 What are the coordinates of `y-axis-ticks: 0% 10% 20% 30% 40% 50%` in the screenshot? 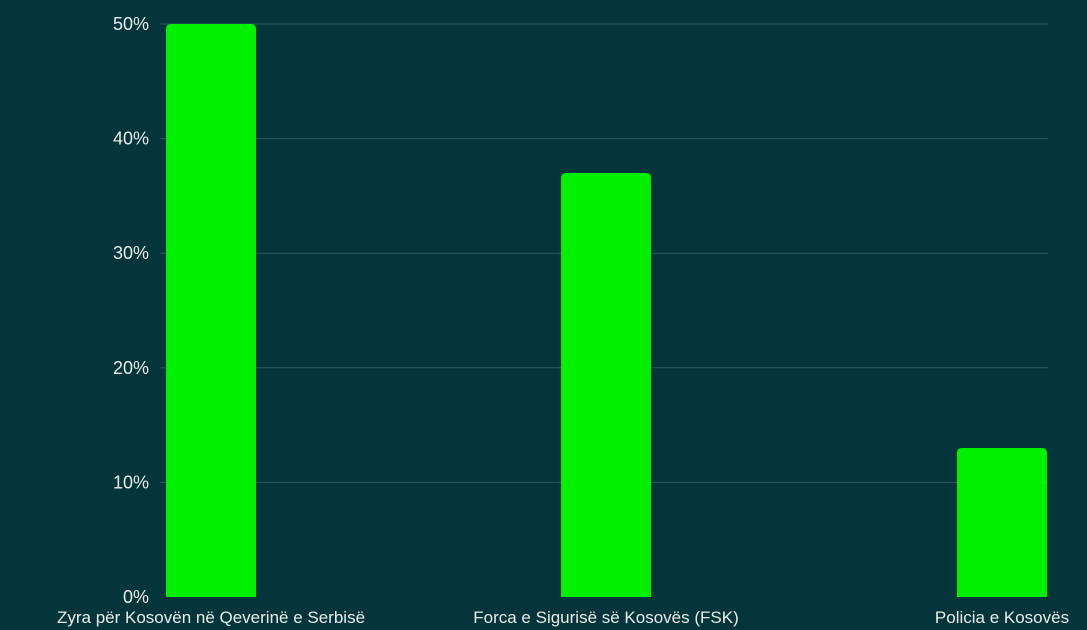 It's located at (131, 310).